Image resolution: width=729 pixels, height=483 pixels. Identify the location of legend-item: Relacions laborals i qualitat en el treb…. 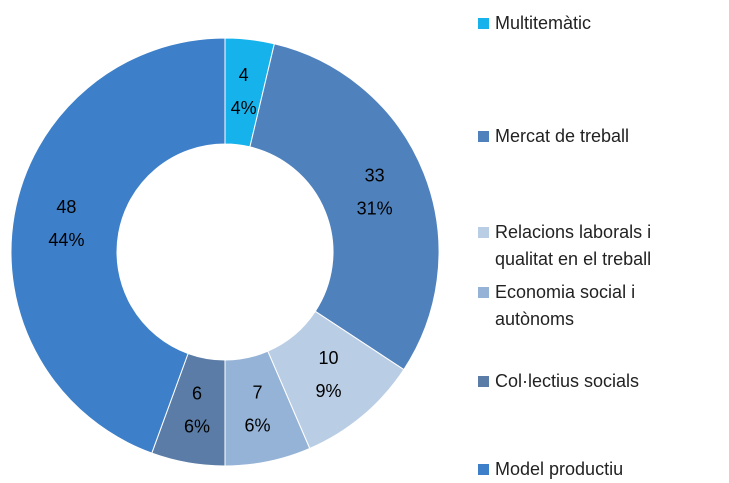
(603, 246).